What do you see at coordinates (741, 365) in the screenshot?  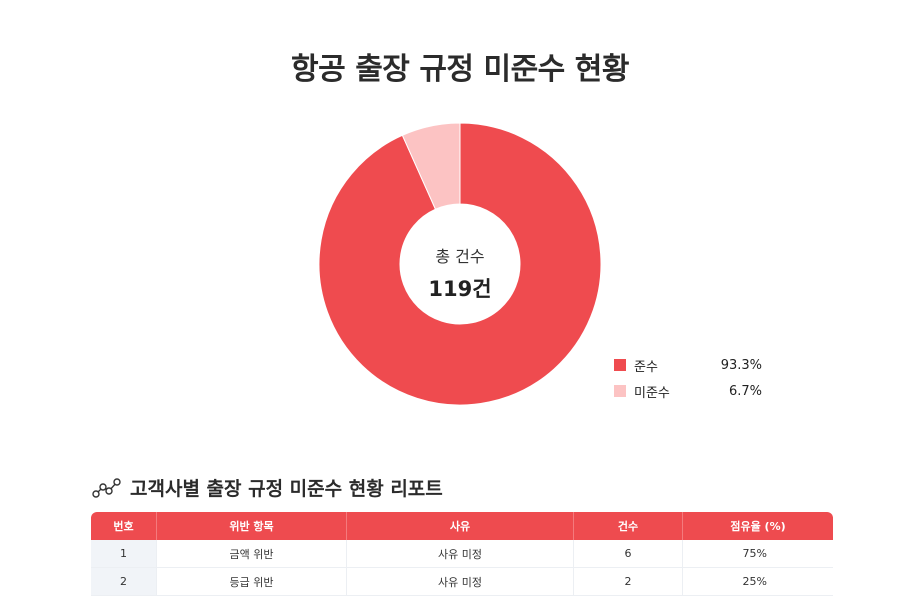 I see `legend-percent: 93.3%` at bounding box center [741, 365].